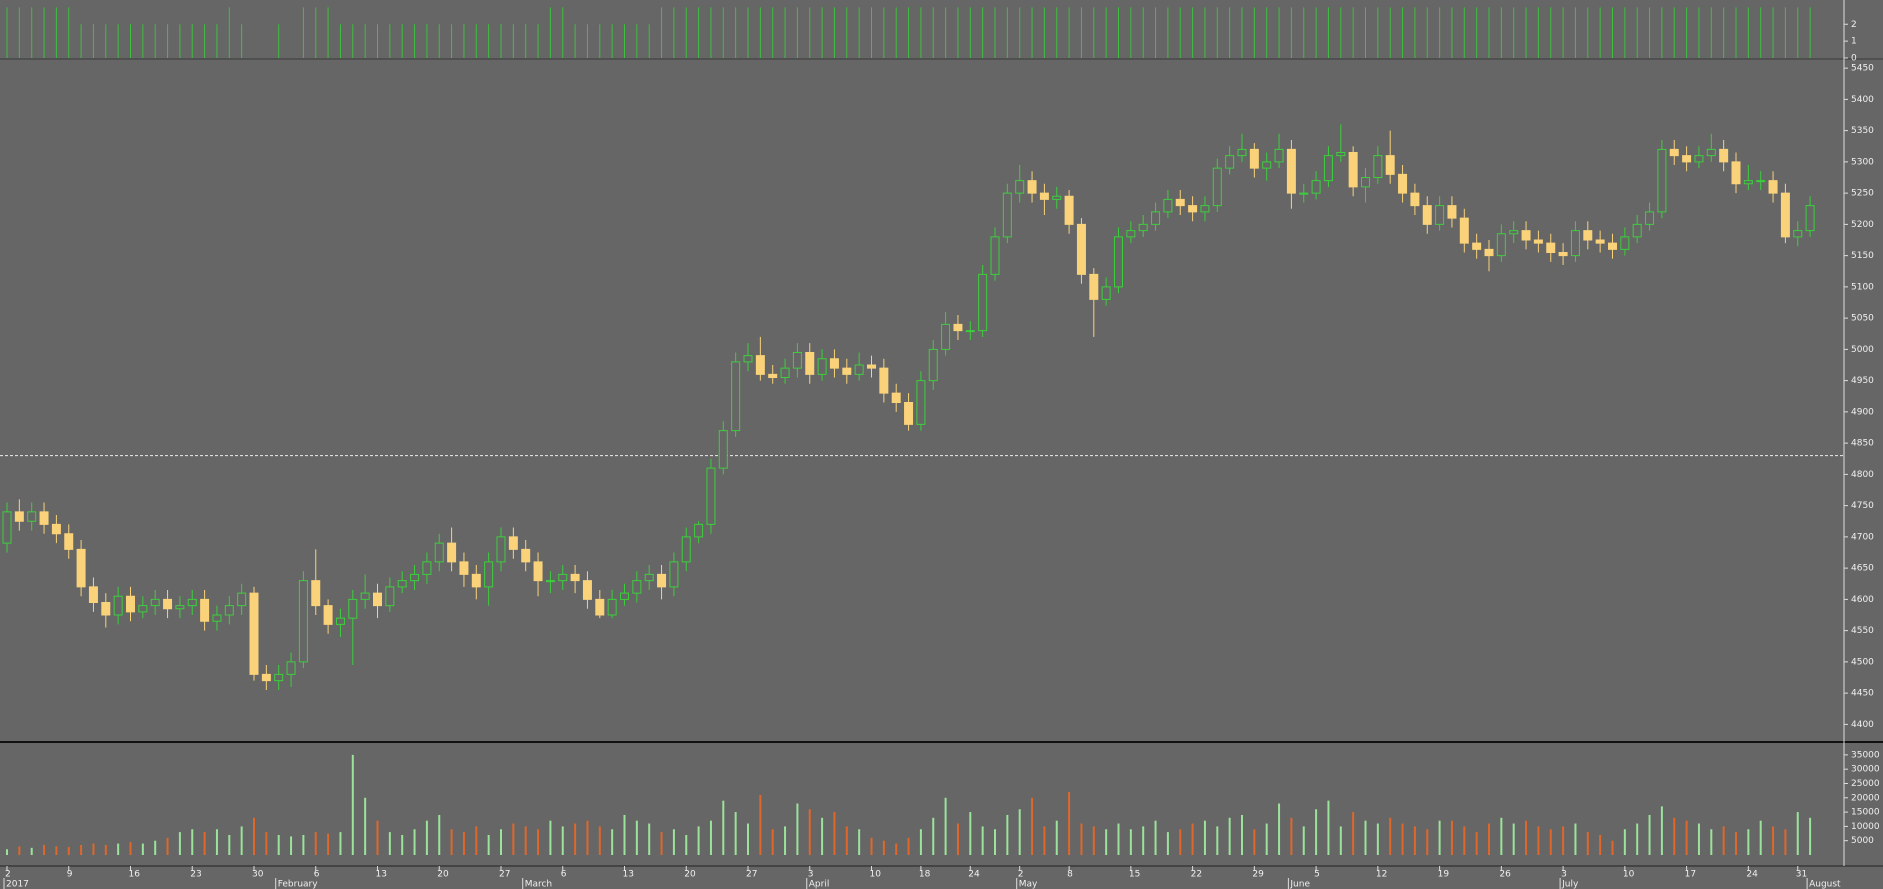  What do you see at coordinates (1865, 813) in the screenshot?
I see `y-tick-label: 15000` at bounding box center [1865, 813].